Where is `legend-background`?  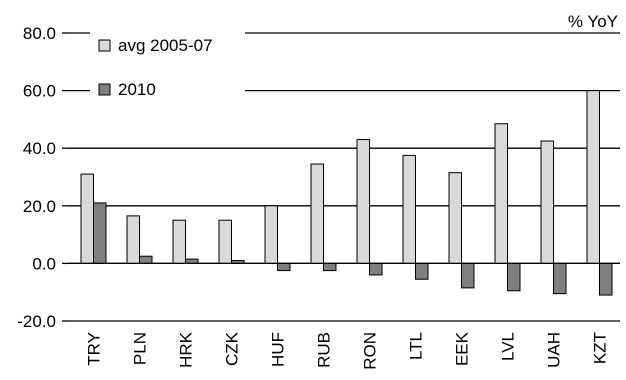
legend-background is located at coordinates (167, 65).